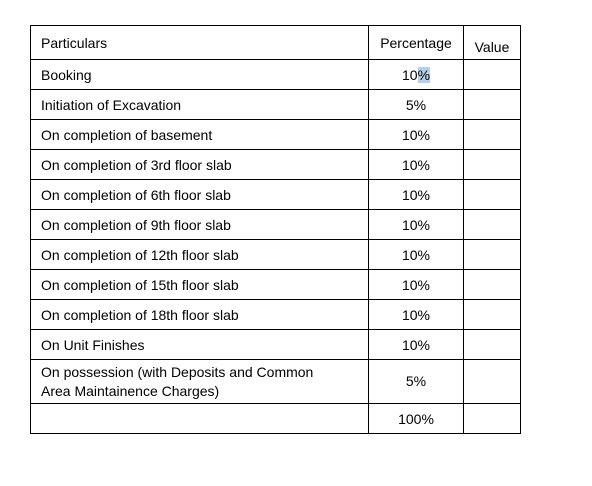  I want to click on table-row: On completion of 6th floor slab 10%, so click(275, 194).